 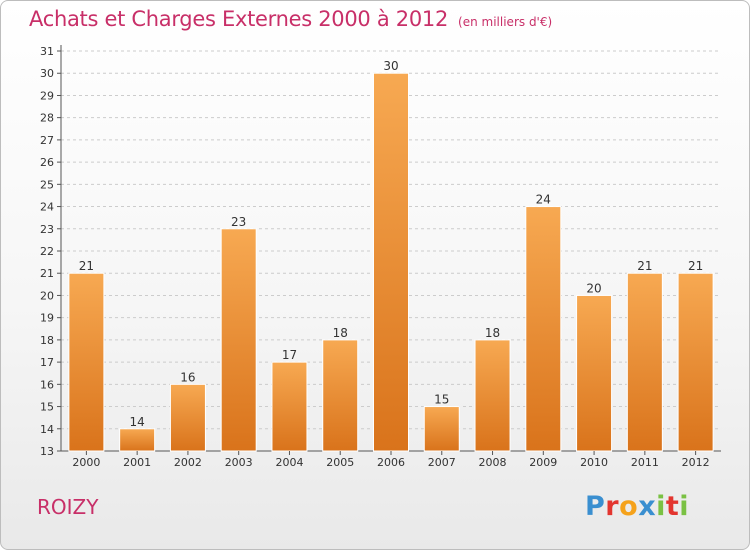 I want to click on title-text: Achats et Charges Externes 2000 à 2012, so click(x=239, y=19).